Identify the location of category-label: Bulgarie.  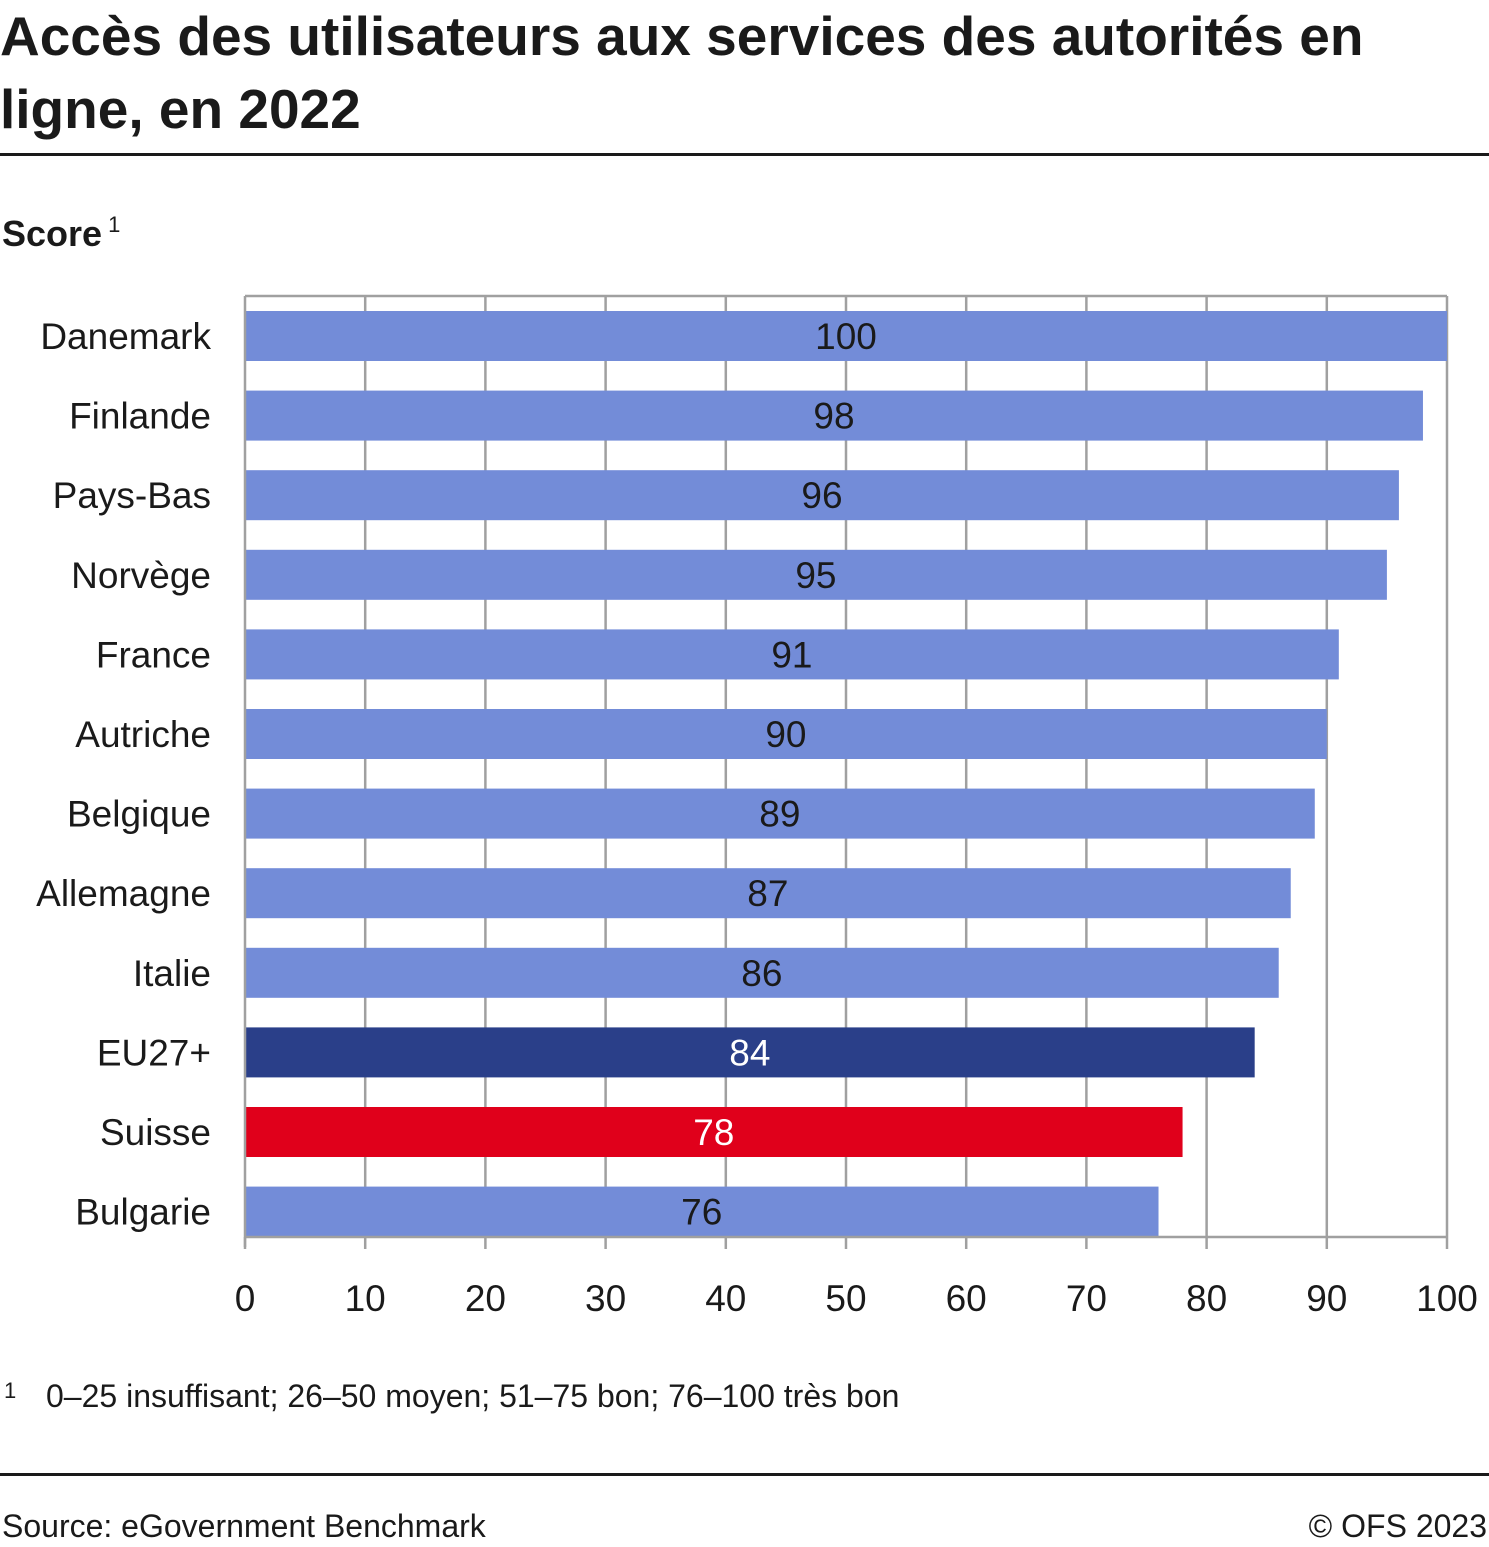
(143, 1212).